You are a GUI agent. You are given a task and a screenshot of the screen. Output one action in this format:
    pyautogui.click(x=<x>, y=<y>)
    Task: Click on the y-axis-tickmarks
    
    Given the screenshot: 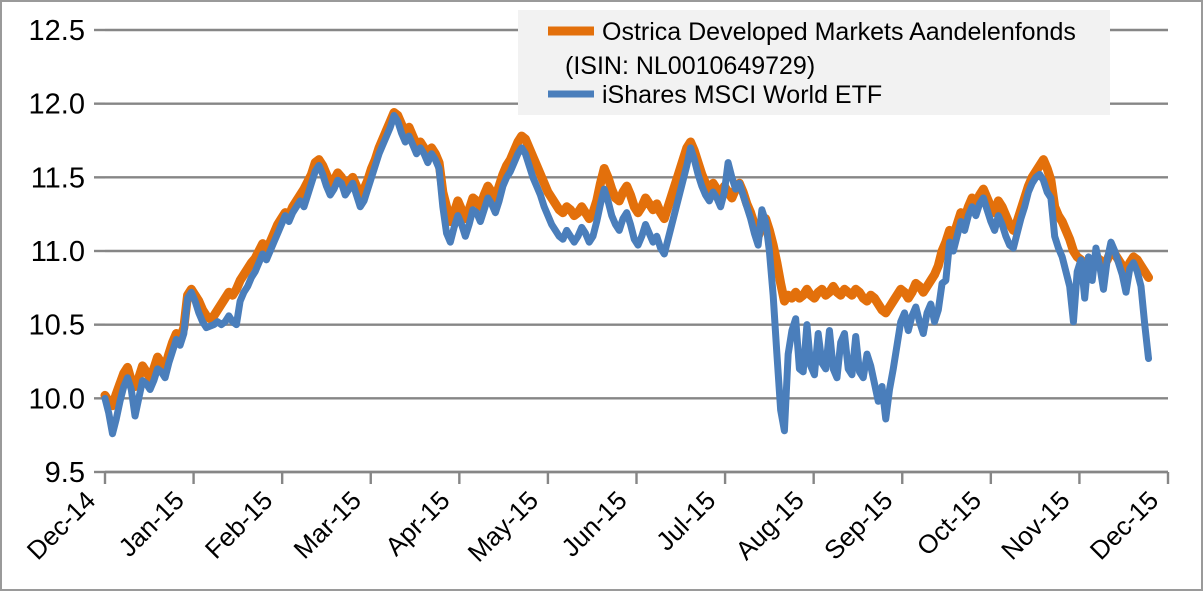 What is the action you would take?
    pyautogui.click(x=99, y=251)
    